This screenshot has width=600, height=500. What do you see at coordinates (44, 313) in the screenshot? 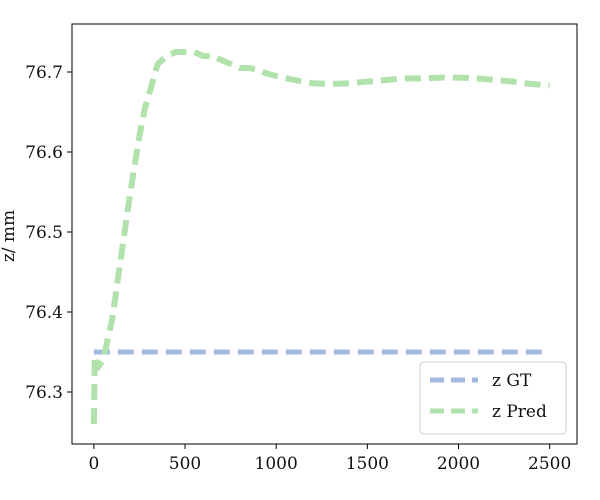
I see `y-tick-label: 76.4` at bounding box center [44, 313].